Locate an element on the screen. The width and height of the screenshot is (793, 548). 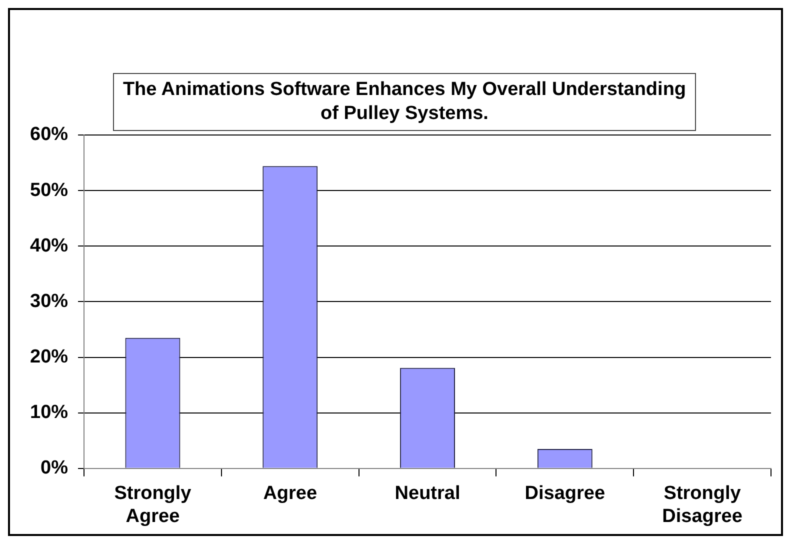
y-tick-label: 60% is located at coordinates (49, 135).